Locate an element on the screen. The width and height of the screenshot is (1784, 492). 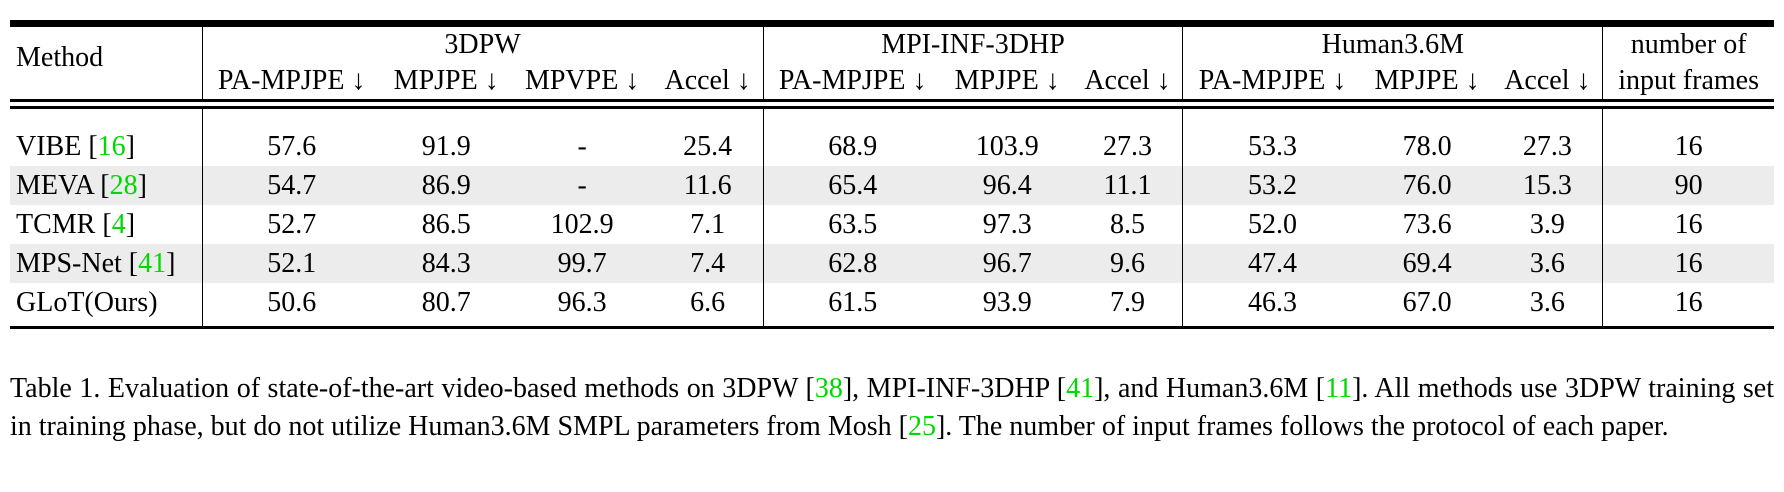
value-cell: 3.9 is located at coordinates (1547, 224).